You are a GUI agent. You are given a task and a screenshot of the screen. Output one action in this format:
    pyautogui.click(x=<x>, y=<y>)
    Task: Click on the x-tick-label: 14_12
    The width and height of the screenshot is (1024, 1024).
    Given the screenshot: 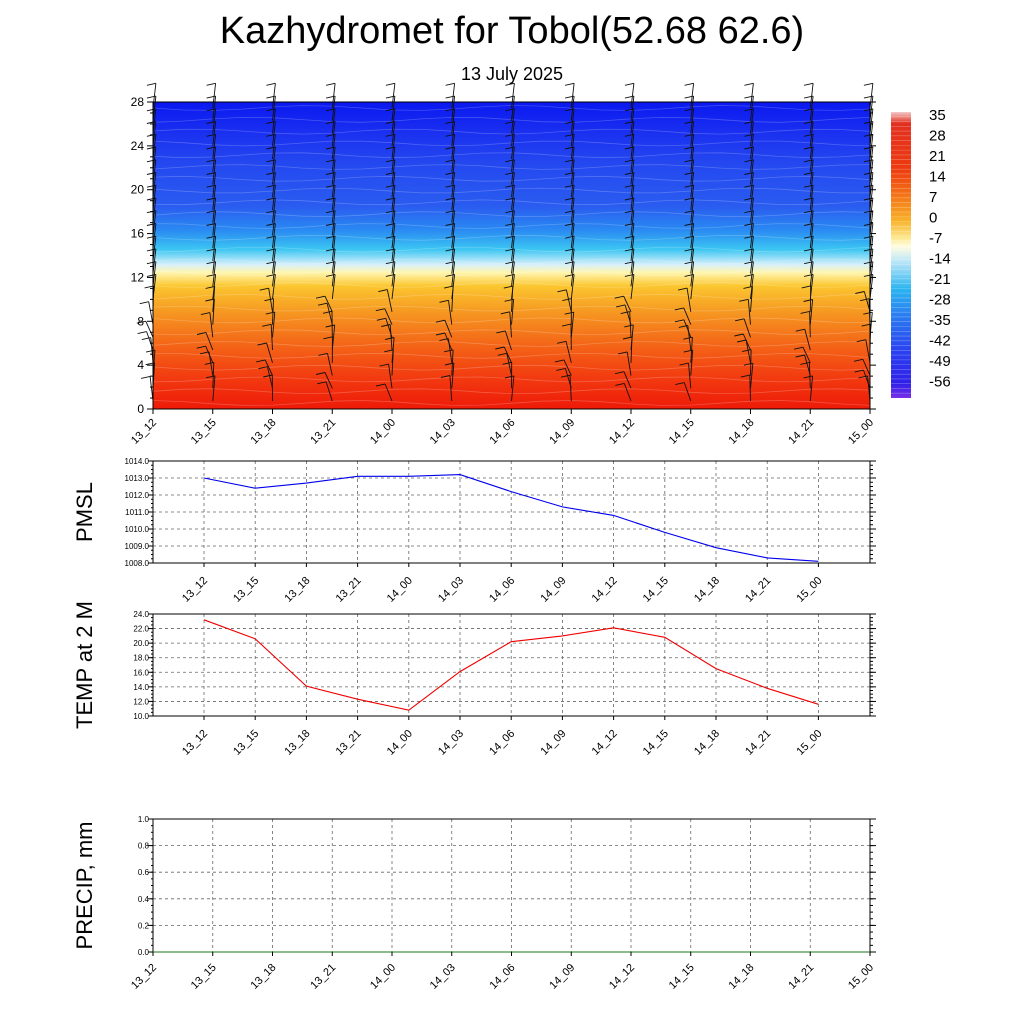 What is the action you would take?
    pyautogui.click(x=605, y=743)
    